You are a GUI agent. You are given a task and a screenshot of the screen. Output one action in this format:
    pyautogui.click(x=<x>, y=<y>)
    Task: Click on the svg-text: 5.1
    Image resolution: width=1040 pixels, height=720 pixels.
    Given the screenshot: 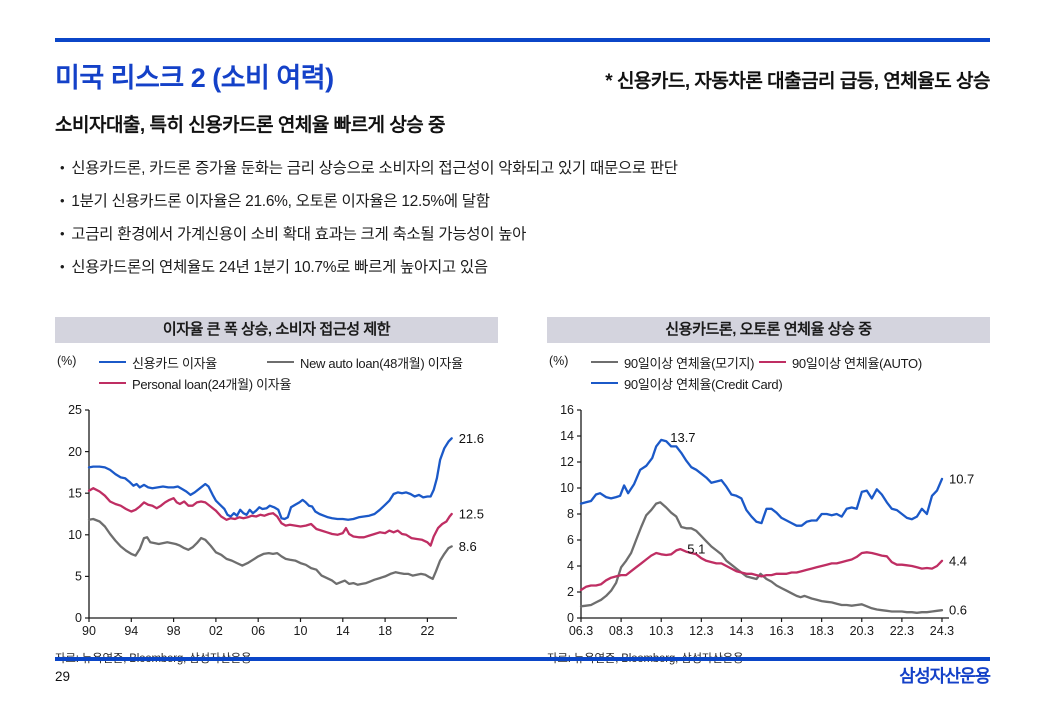 What is the action you would take?
    pyautogui.click(x=696, y=549)
    